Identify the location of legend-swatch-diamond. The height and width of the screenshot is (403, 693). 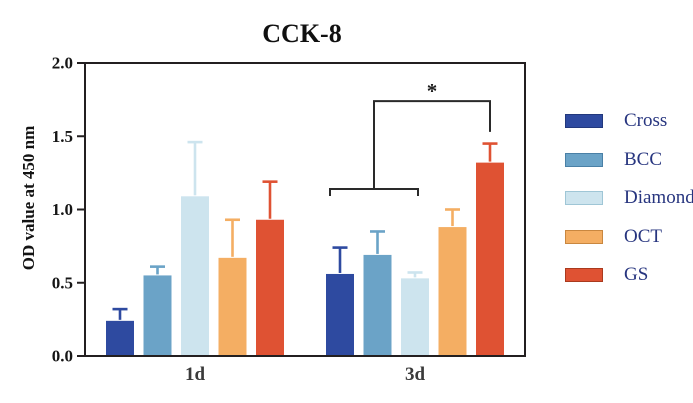
(584, 198).